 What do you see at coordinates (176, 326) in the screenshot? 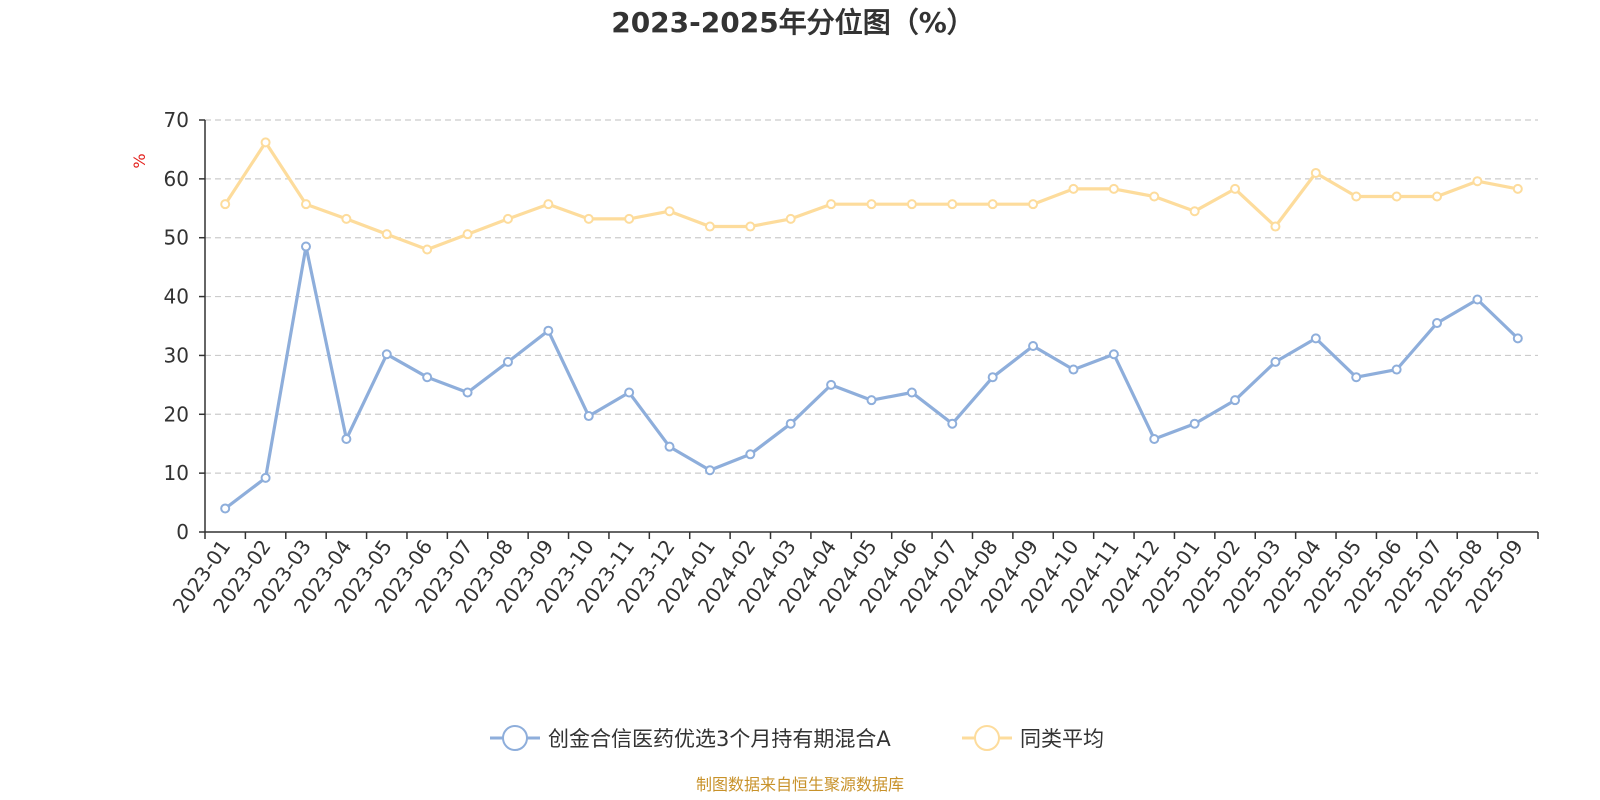
I see `y-tick-labels: 0 10 20 30 40 50 60 70` at bounding box center [176, 326].